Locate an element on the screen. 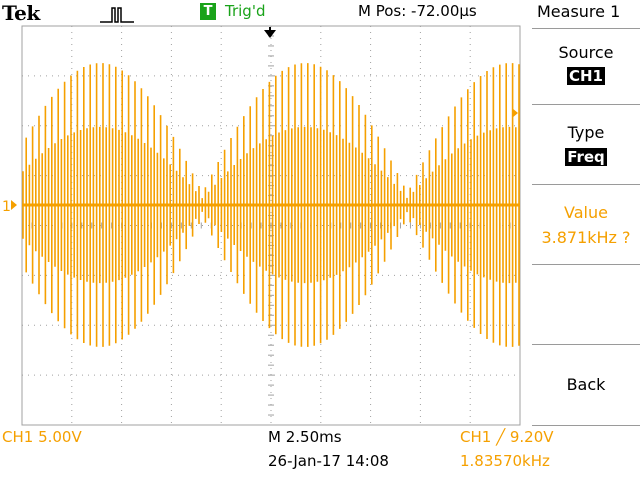 This screenshot has width=640, height=480. menu-type-value: Freq is located at coordinates (586, 156).